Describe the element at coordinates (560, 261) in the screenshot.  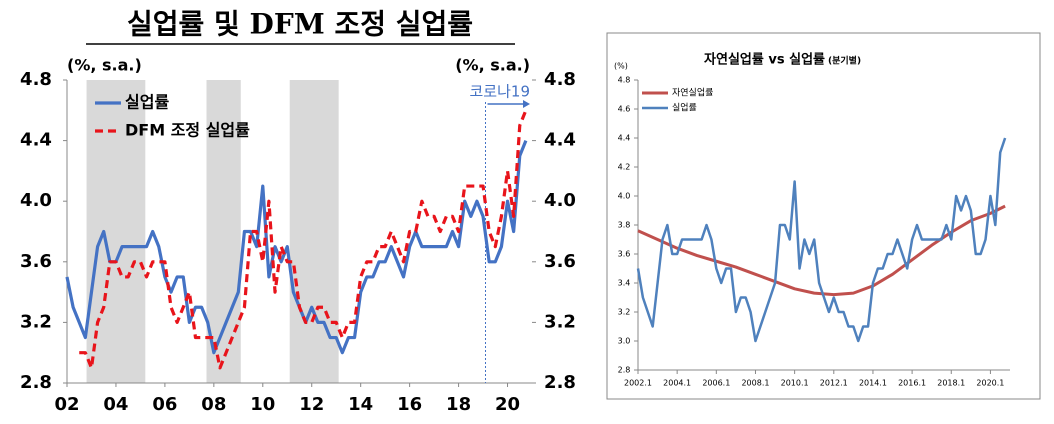
I see `y2-tick-label: 3.6` at that location.